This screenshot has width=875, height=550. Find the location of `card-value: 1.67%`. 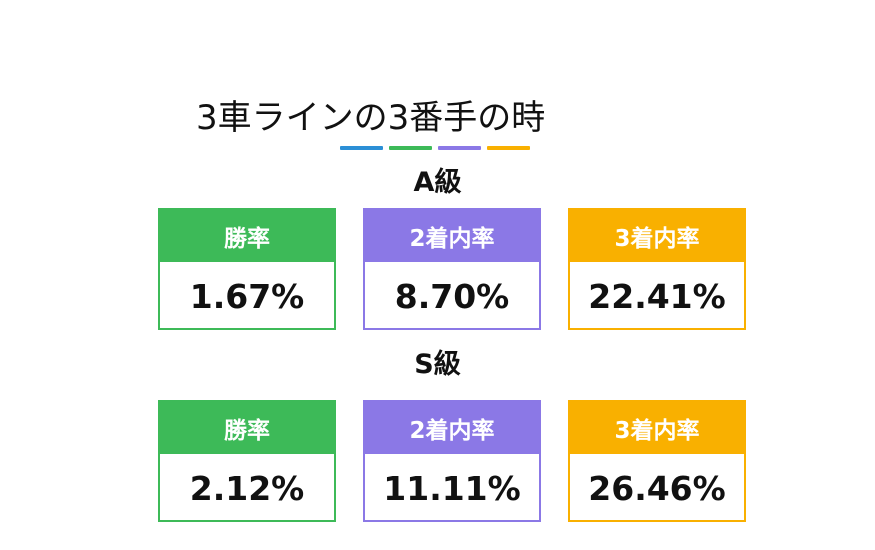

card-value: 1.67% is located at coordinates (247, 296).